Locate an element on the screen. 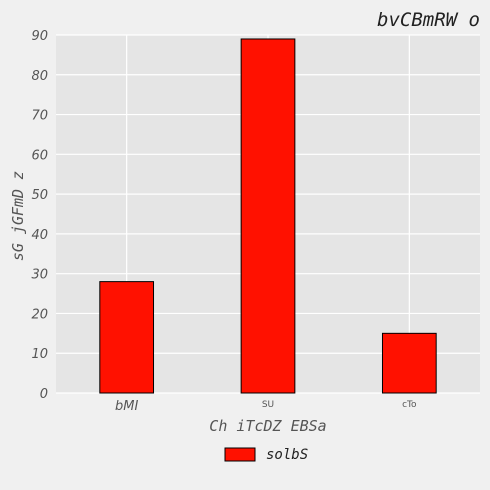  legend-label-solbs: solbS is located at coordinates (287, 455).